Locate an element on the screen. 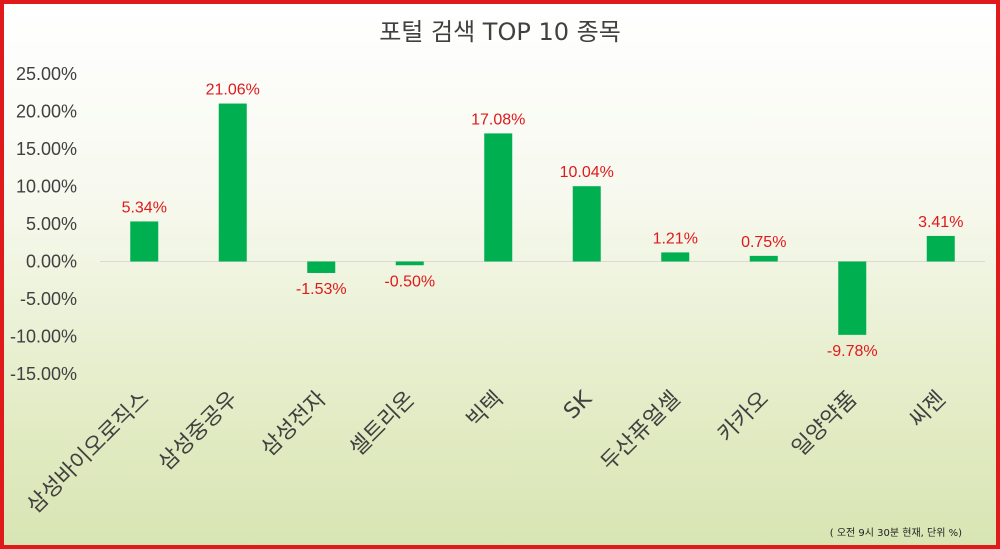  y-tick-label: 25.00% is located at coordinates (46, 74).